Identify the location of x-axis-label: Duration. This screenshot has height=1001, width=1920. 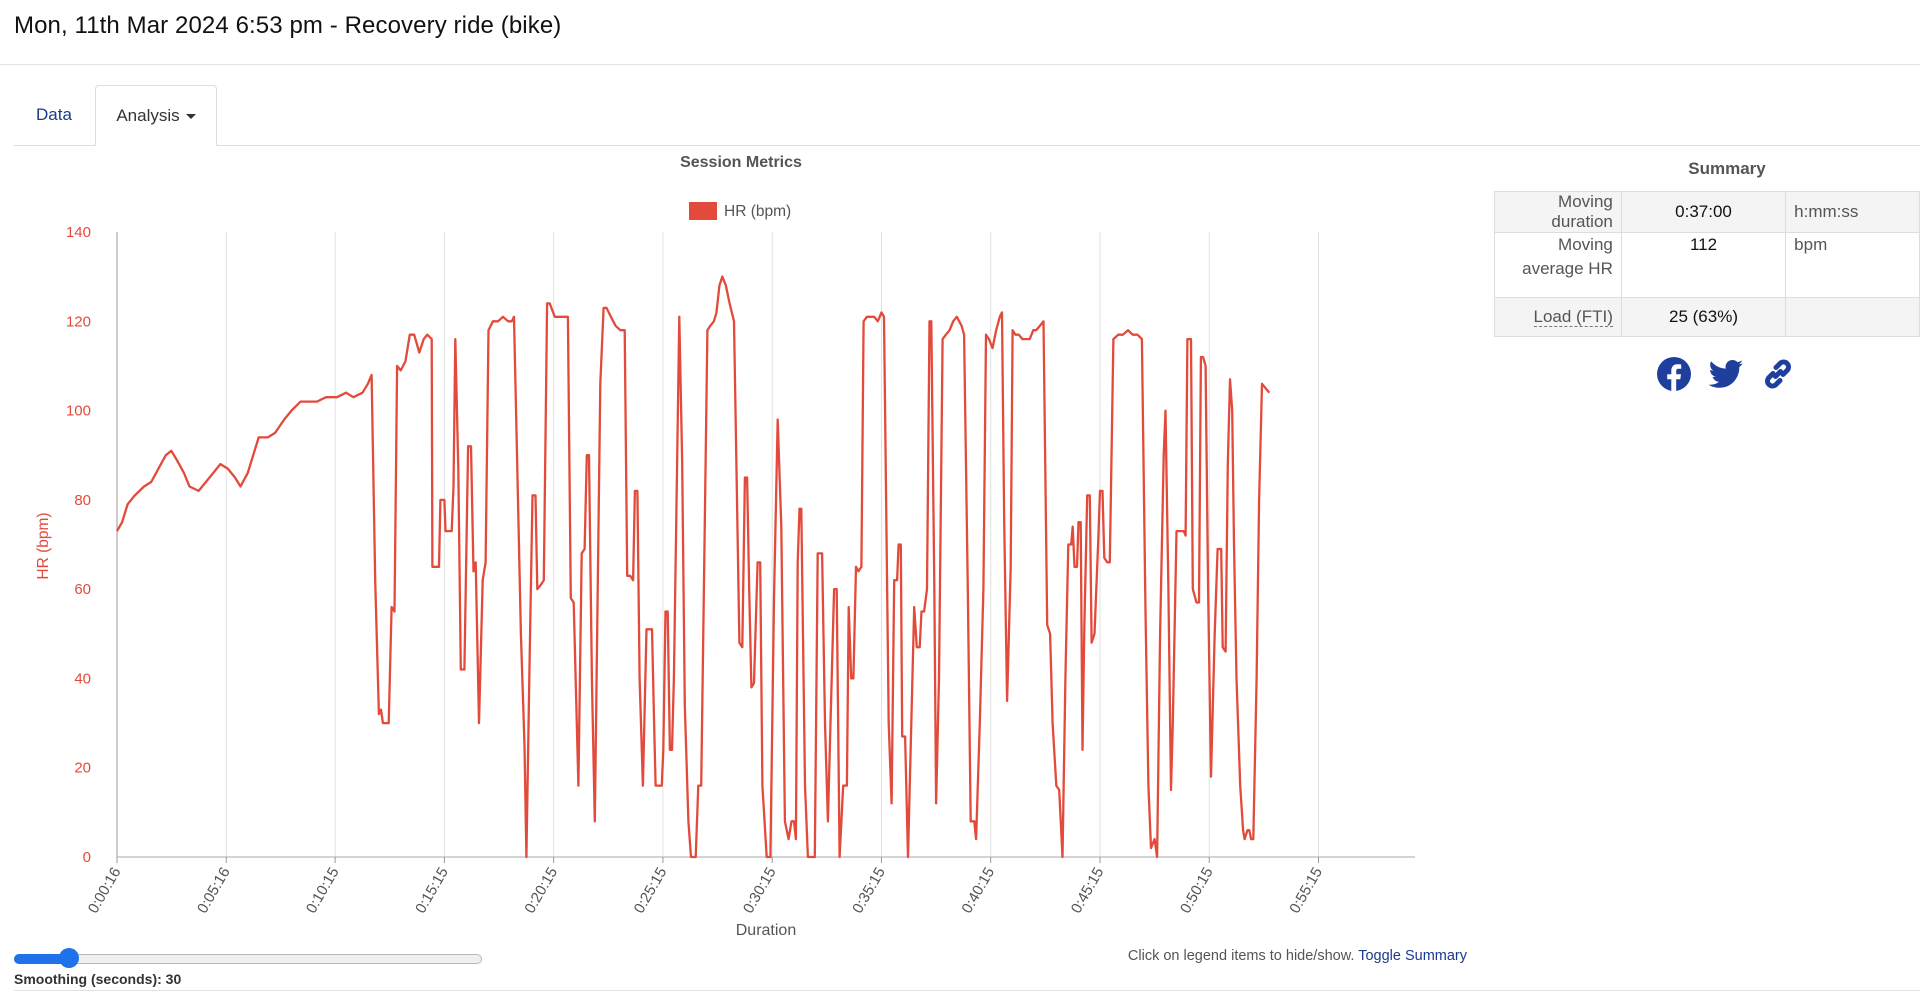
(766, 930).